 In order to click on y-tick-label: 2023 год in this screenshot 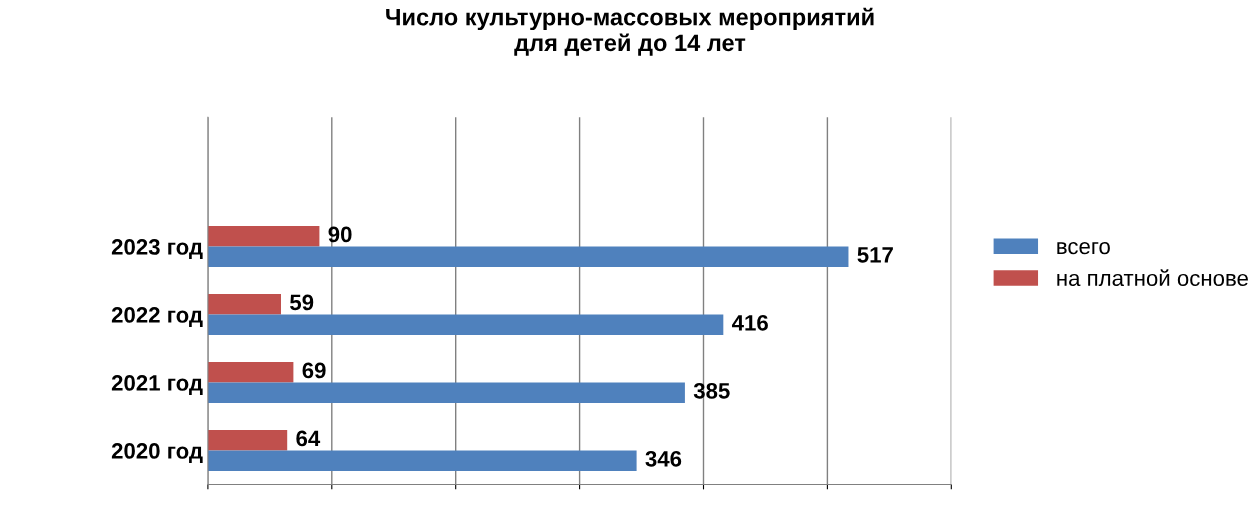, I will do `click(157, 249)`.